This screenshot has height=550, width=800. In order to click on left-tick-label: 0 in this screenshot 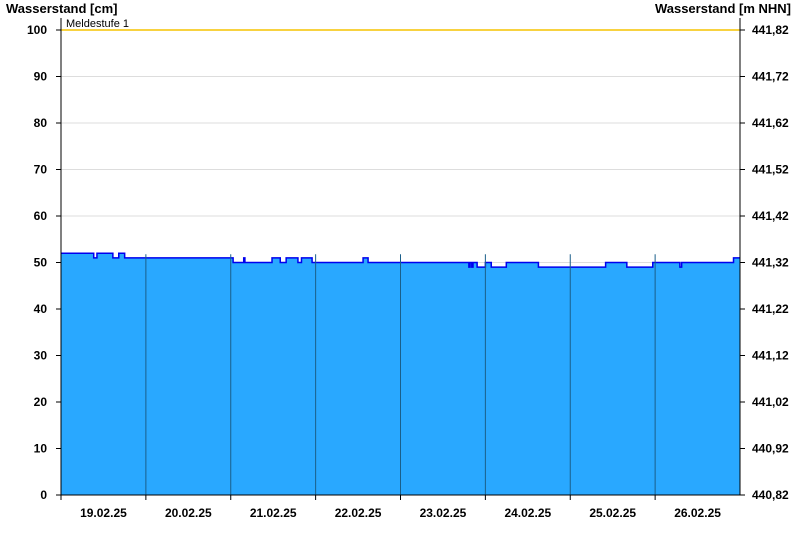, I will do `click(43, 495)`.